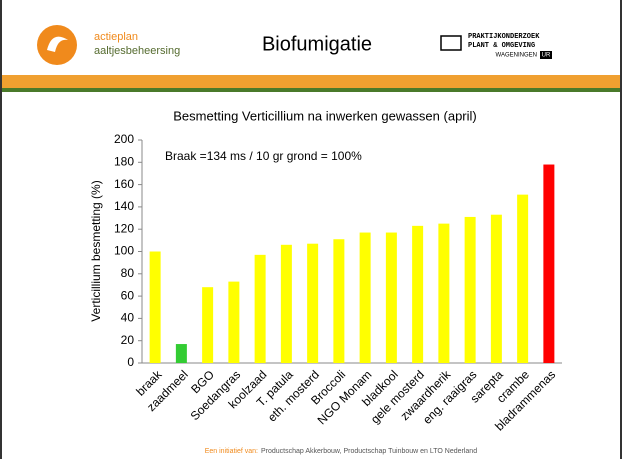 Image resolution: width=622 pixels, height=459 pixels. What do you see at coordinates (130, 362) in the screenshot?
I see `y-tick-label: 0` at bounding box center [130, 362].